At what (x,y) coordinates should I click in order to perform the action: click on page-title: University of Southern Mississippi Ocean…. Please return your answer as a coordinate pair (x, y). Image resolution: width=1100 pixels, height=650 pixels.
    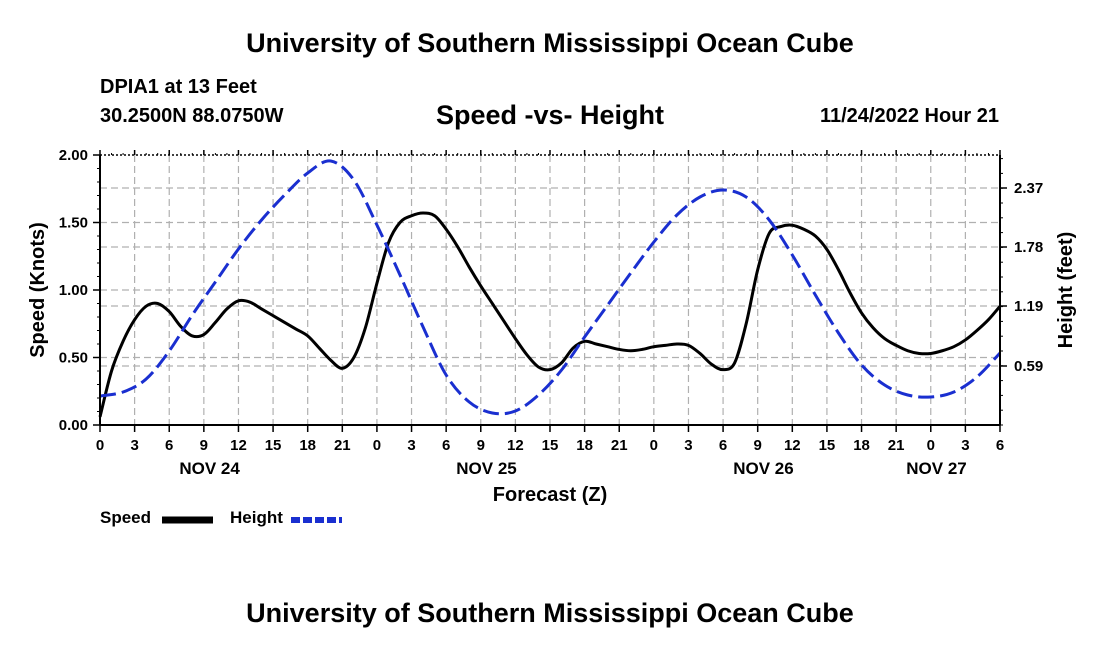
    Looking at the image, I should click on (550, 43).